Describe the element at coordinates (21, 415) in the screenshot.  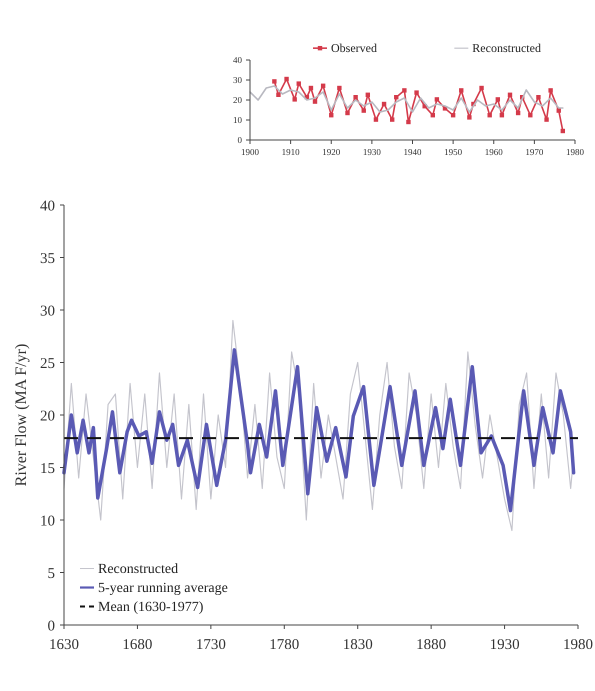
I see `y-axis-title: River Flow (MA F/yr)` at that location.